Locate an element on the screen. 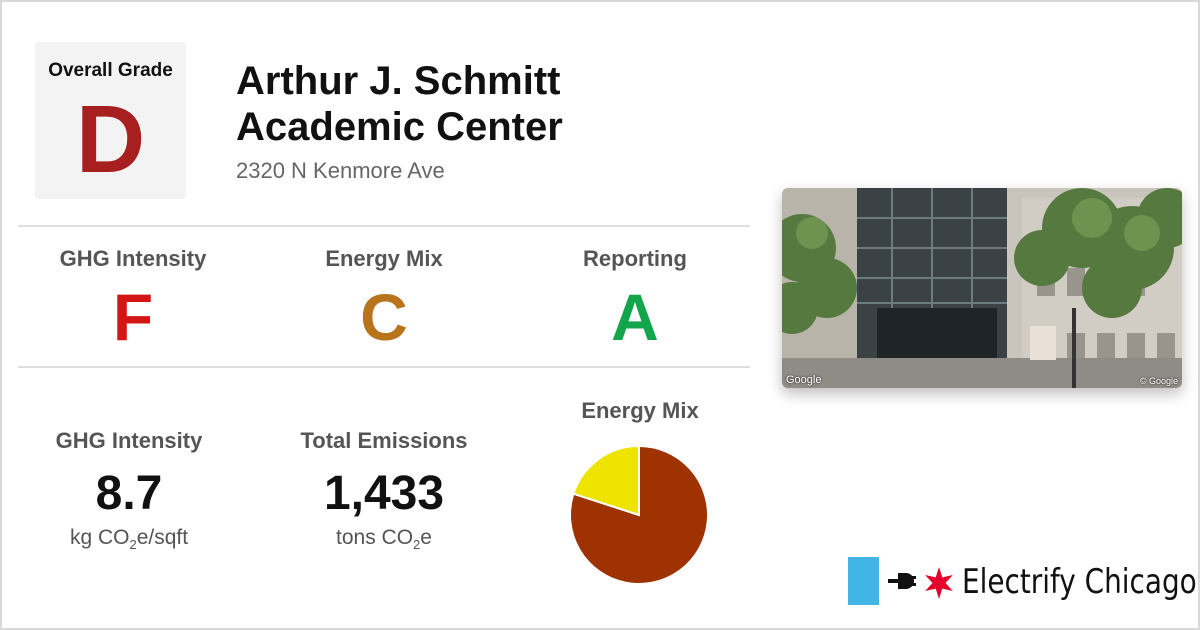  plug-icon is located at coordinates (902, 581).